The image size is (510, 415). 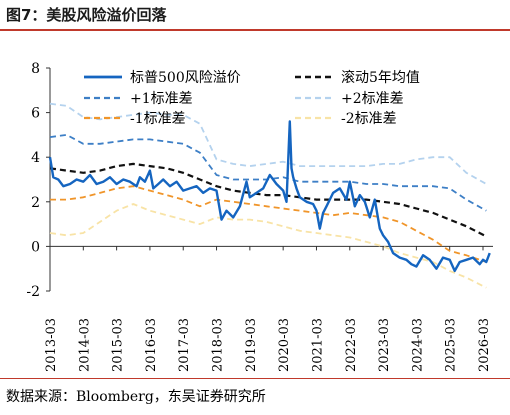 What do you see at coordinates (161, 99) in the screenshot?
I see `legend-label-2: +1标准差` at bounding box center [161, 99].